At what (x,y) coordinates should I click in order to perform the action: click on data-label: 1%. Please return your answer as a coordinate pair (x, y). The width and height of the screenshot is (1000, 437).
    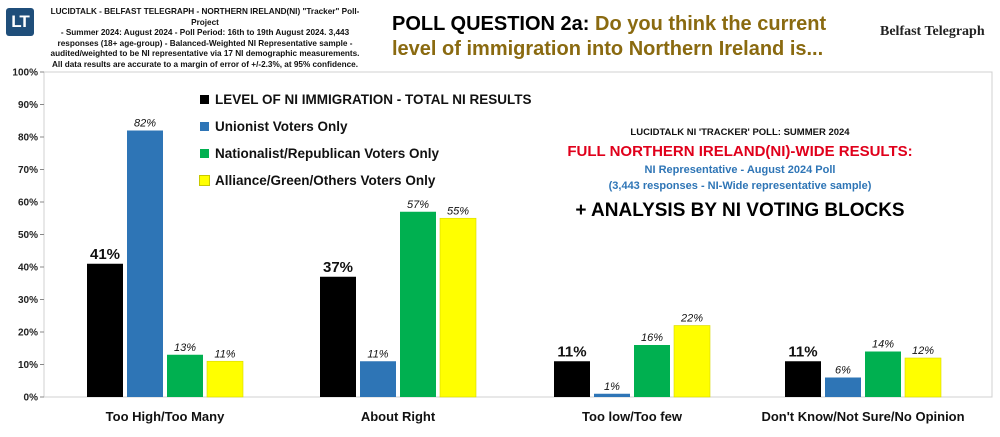
    Looking at the image, I should click on (612, 387).